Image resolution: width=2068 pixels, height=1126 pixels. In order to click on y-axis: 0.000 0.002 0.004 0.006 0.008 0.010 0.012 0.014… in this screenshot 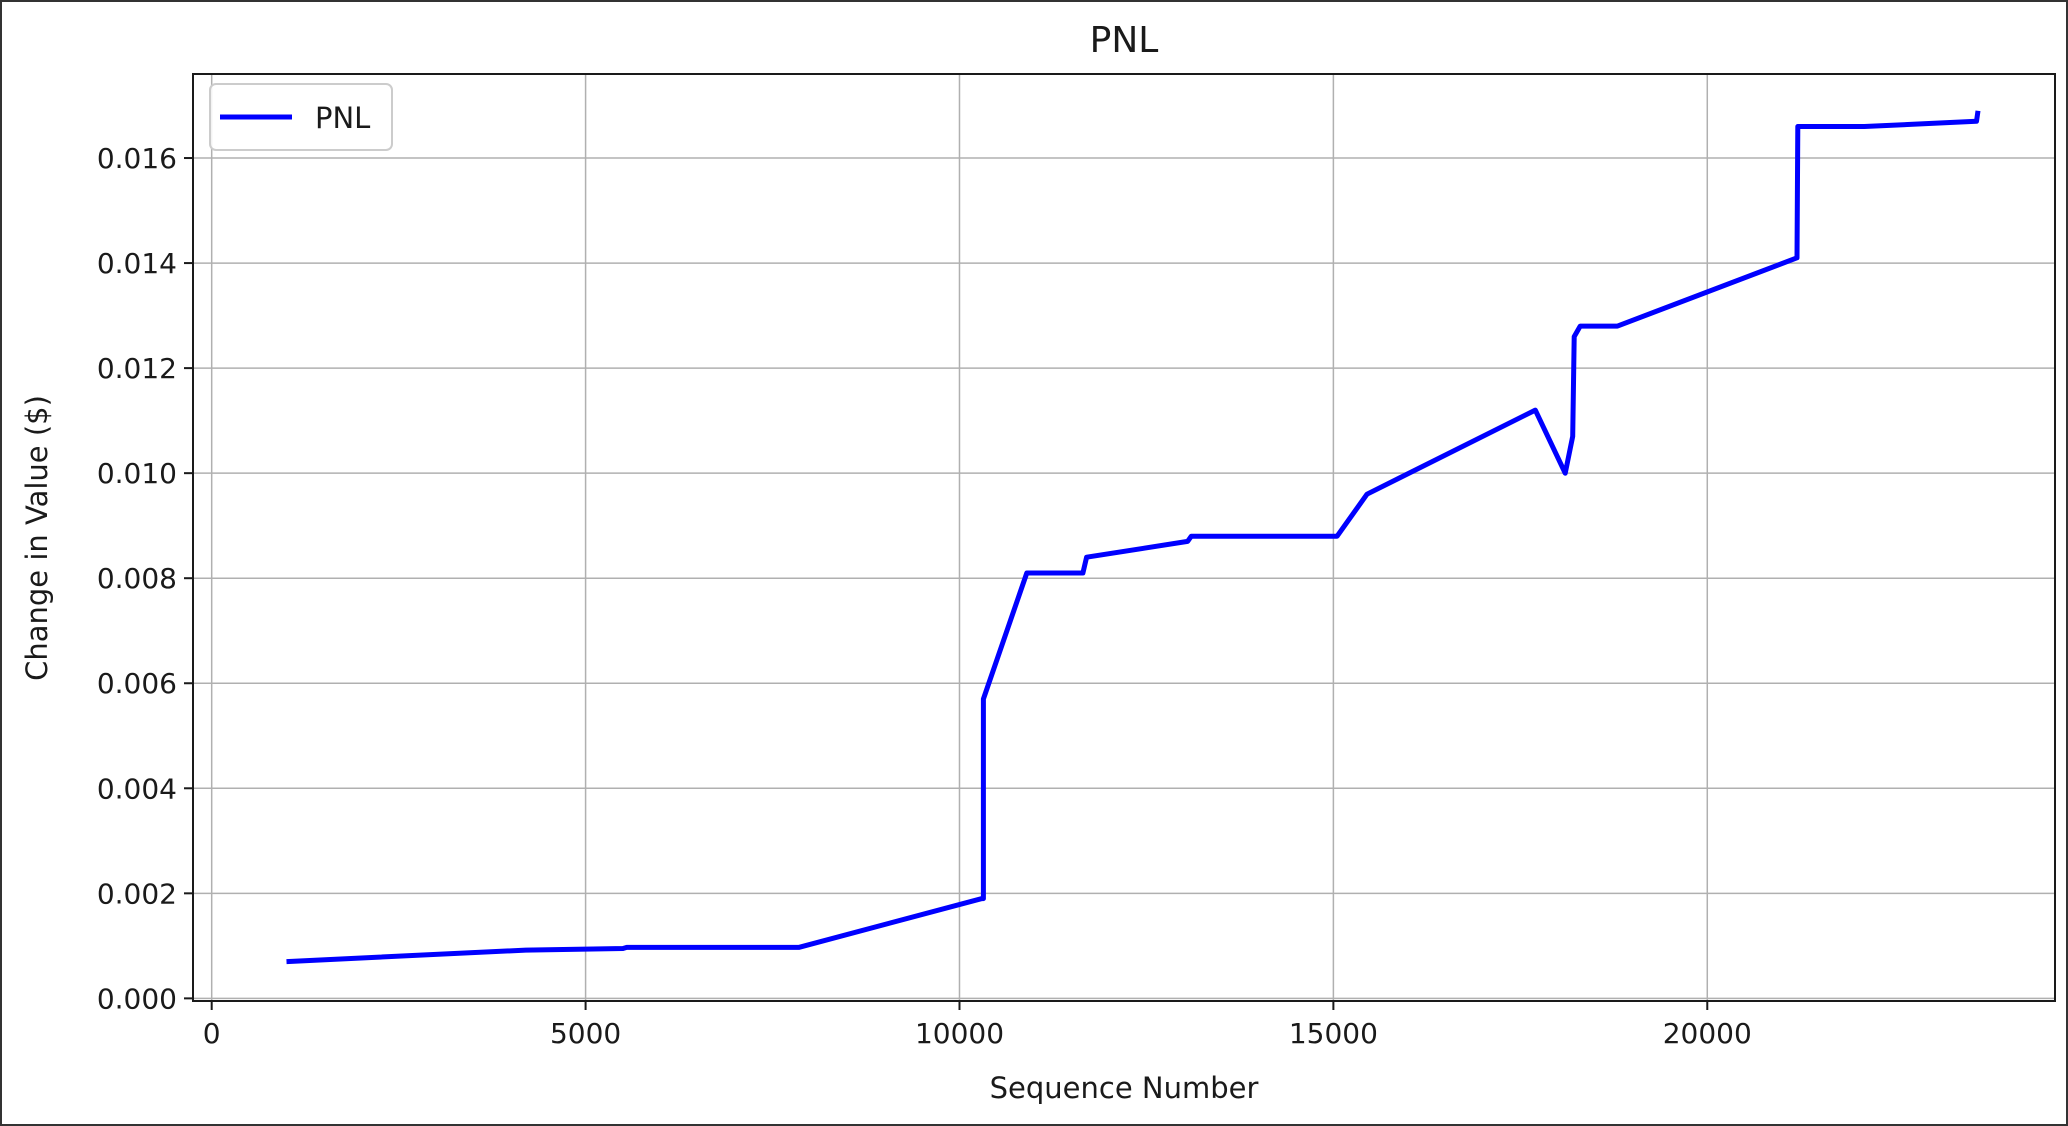, I will do `click(145, 578)`.